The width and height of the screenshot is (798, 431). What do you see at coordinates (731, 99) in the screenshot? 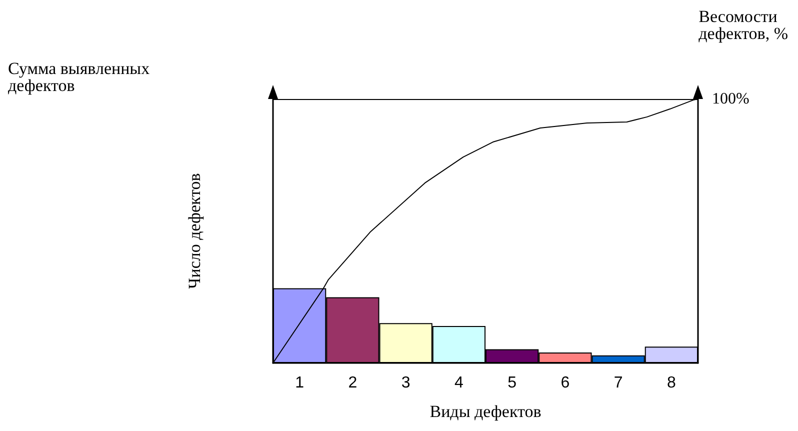
I see `ref-line-label: 100%` at bounding box center [731, 99].